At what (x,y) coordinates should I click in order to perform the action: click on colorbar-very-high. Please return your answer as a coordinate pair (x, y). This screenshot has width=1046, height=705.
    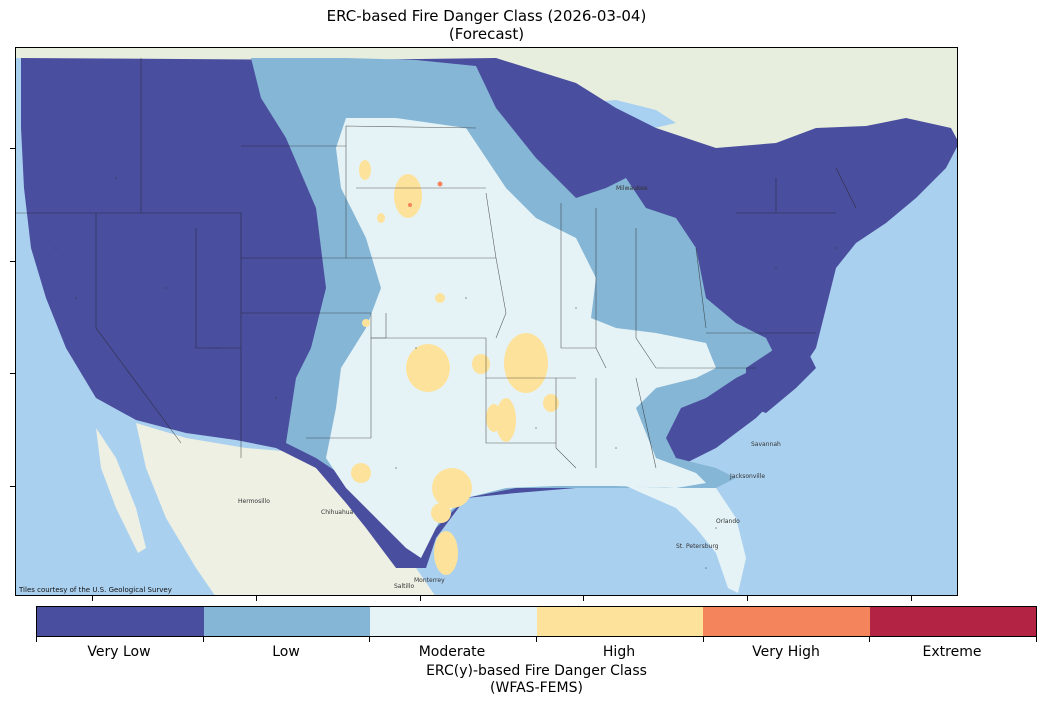
    Looking at the image, I should click on (786, 621).